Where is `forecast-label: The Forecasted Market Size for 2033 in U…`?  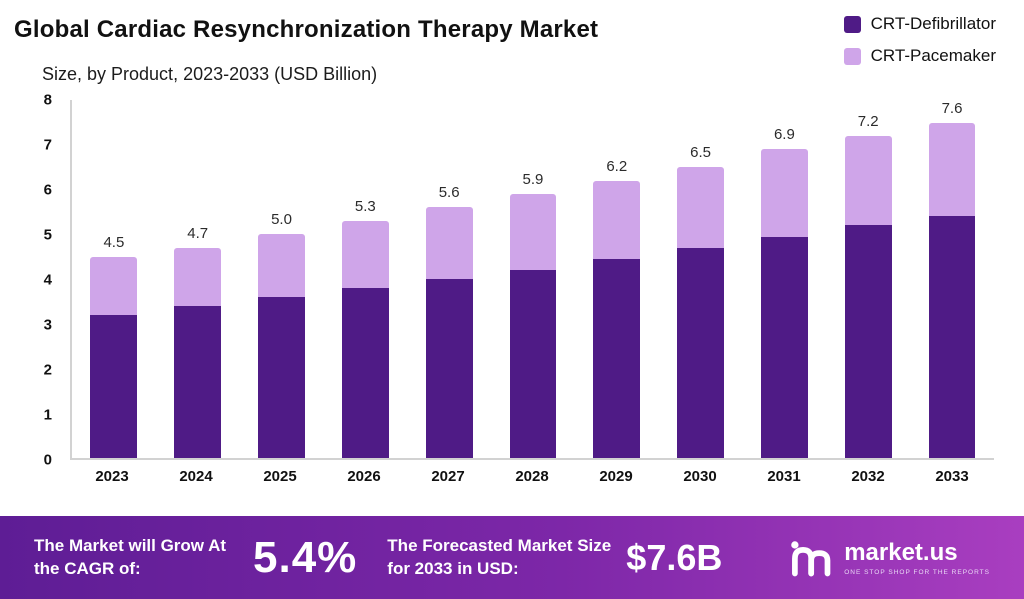
forecast-label: The Forecasted Market Size for 2033 in U… is located at coordinates (499, 556).